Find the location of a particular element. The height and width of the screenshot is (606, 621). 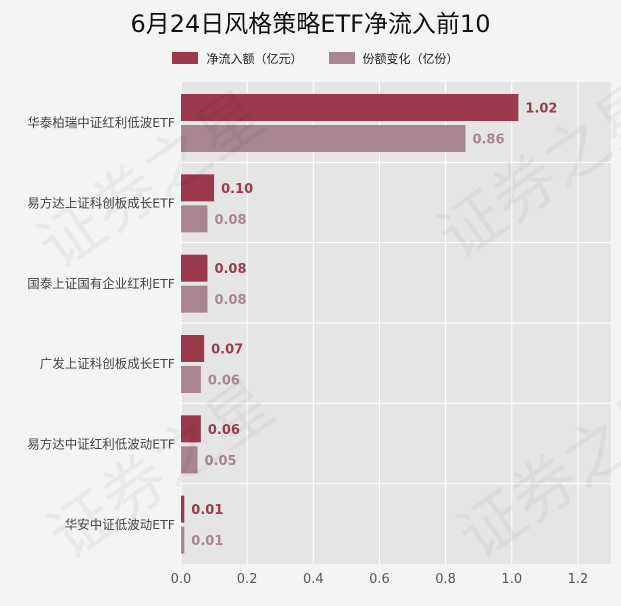

x-tick-label: 0.8 is located at coordinates (445, 579).